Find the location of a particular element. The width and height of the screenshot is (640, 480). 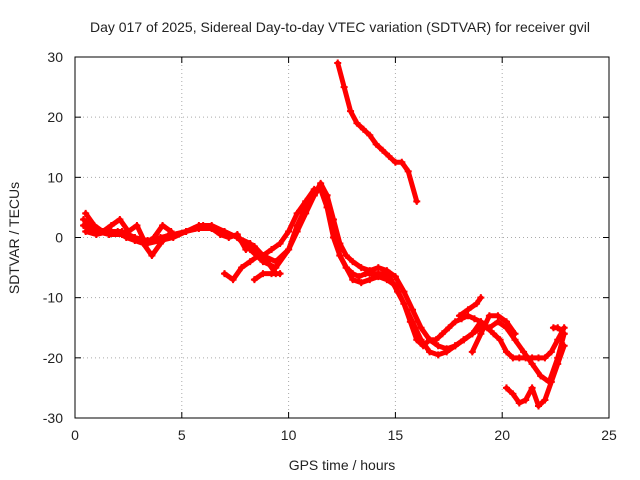

series-5-points is located at coordinates (128, 228).